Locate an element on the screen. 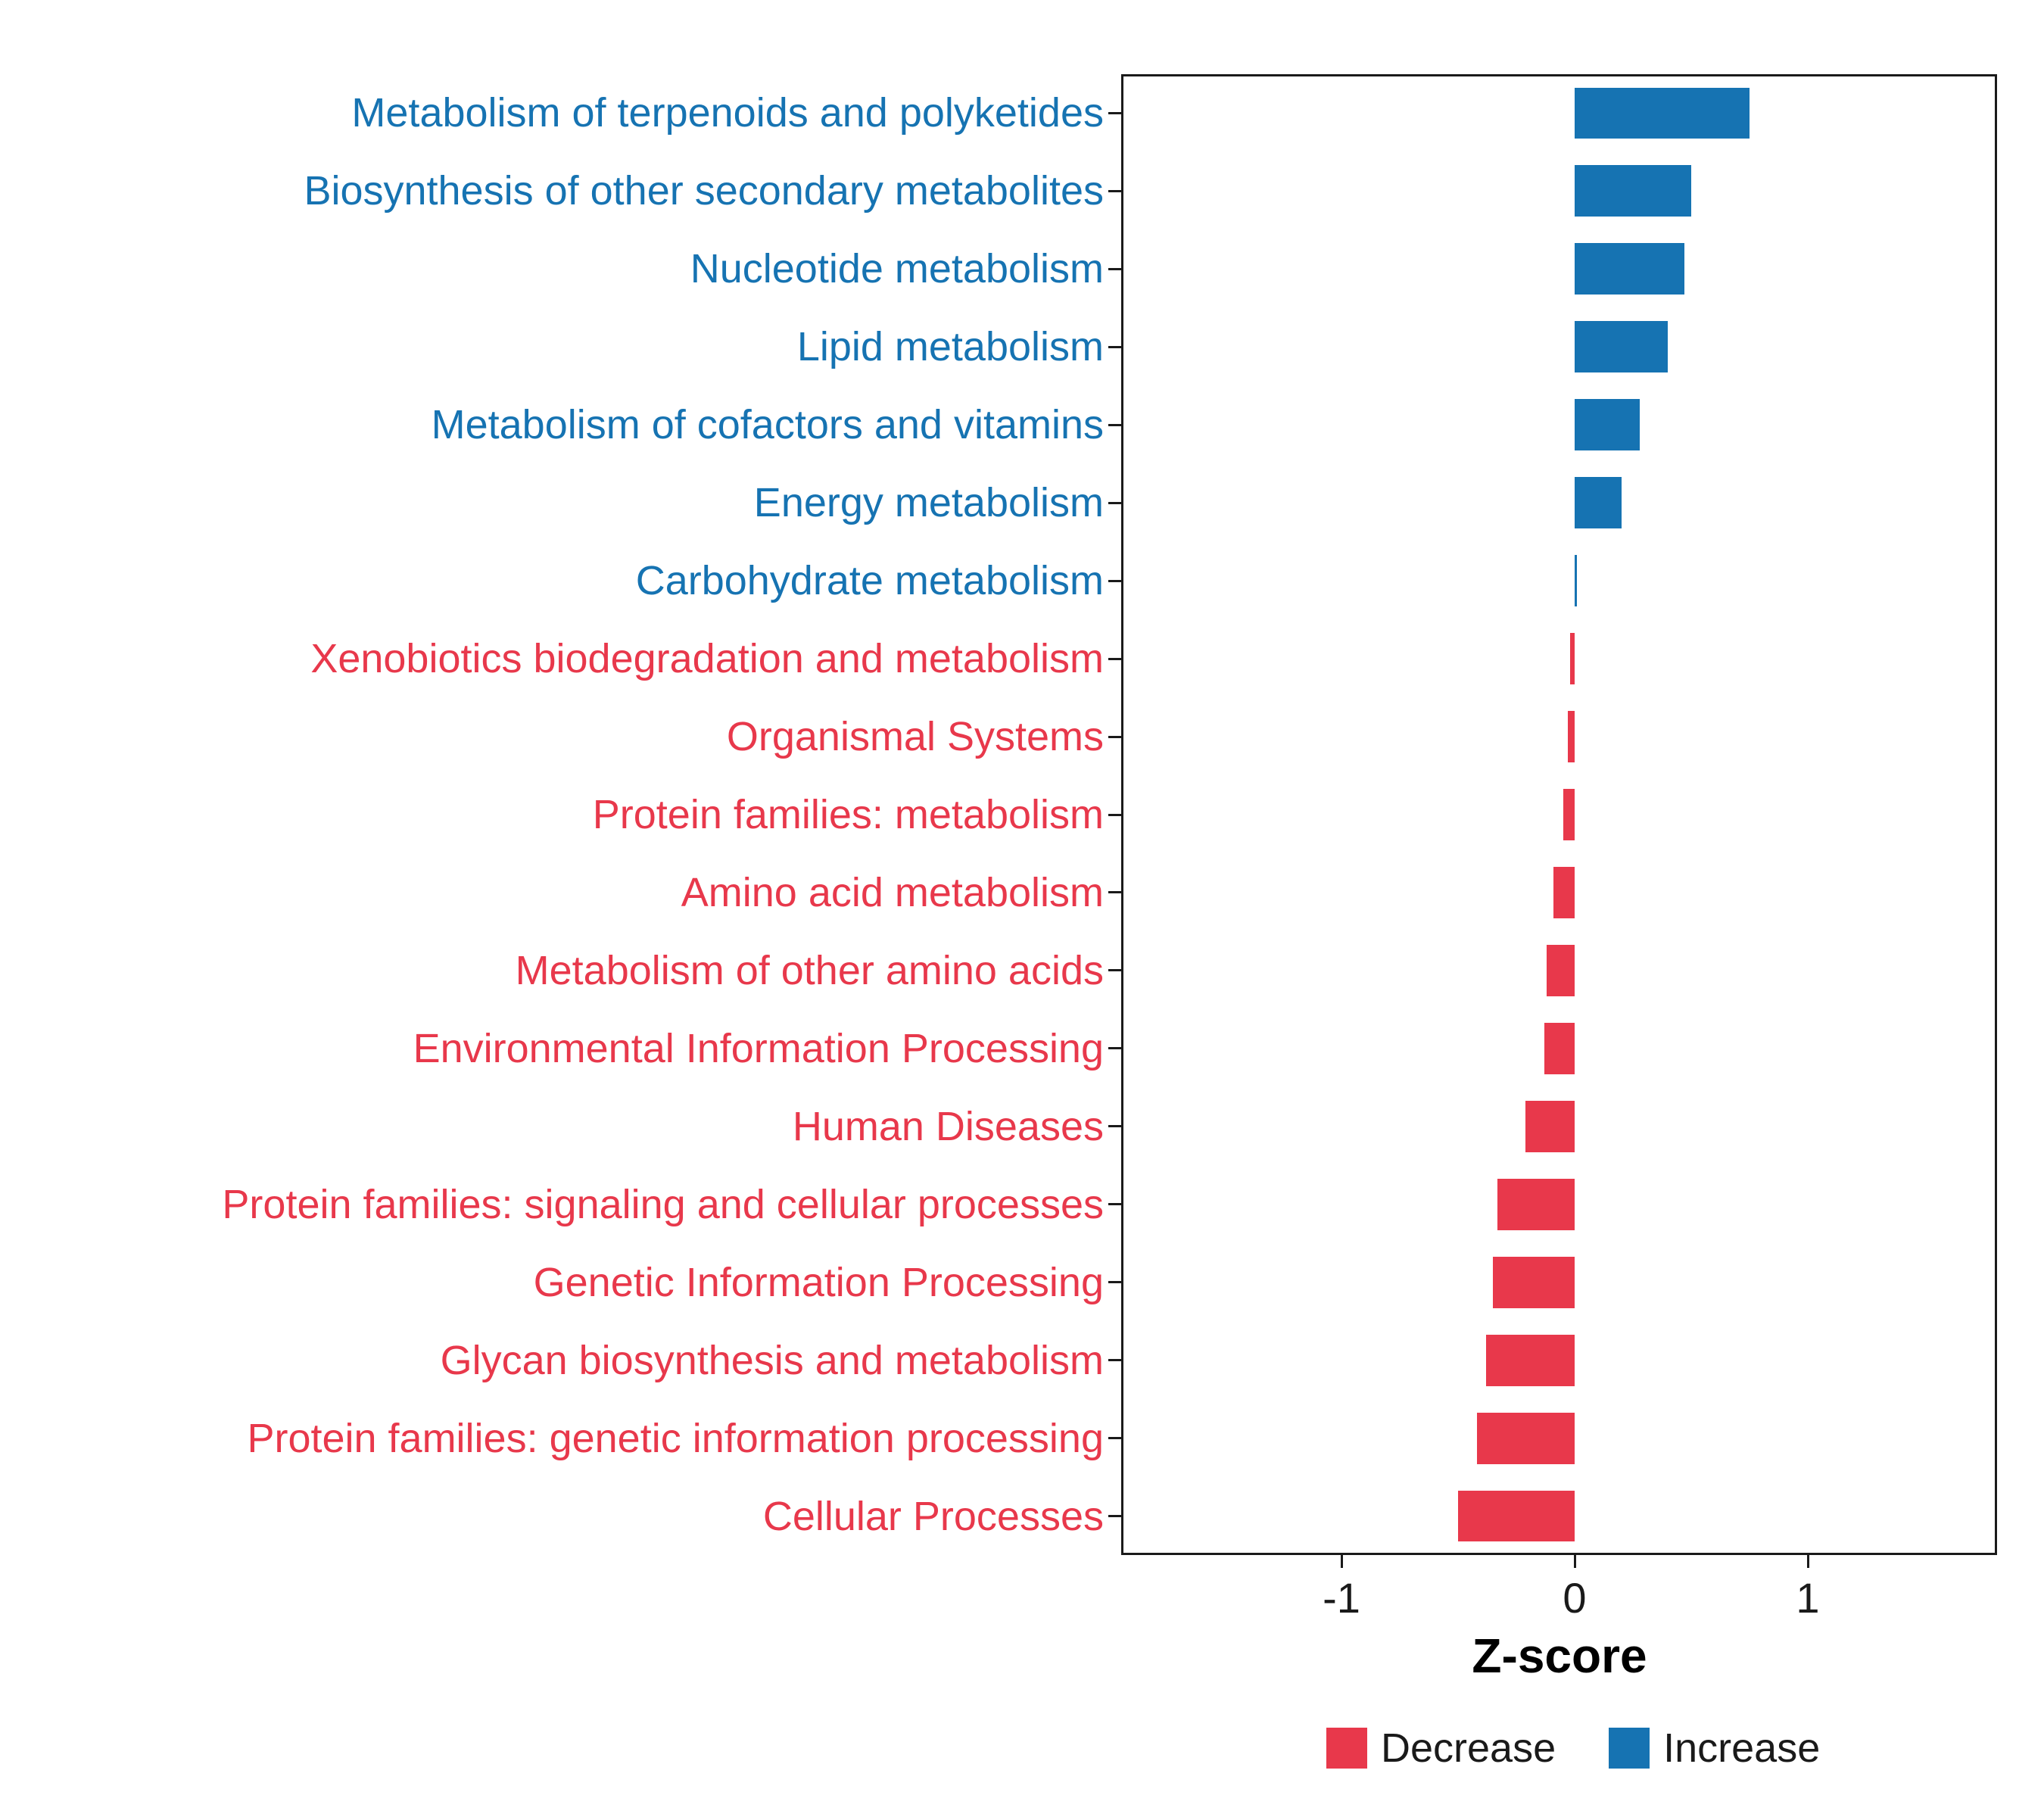 Image resolution: width=2044 pixels, height=1817 pixels. x-tick-label: 0 is located at coordinates (1575, 1598).